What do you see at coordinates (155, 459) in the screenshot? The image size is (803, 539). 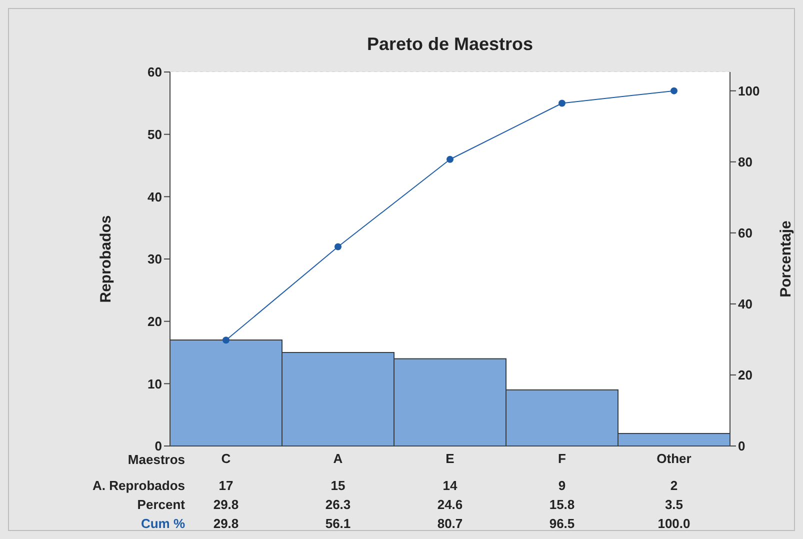 I see `x-axis-title: Maestros` at bounding box center [155, 459].